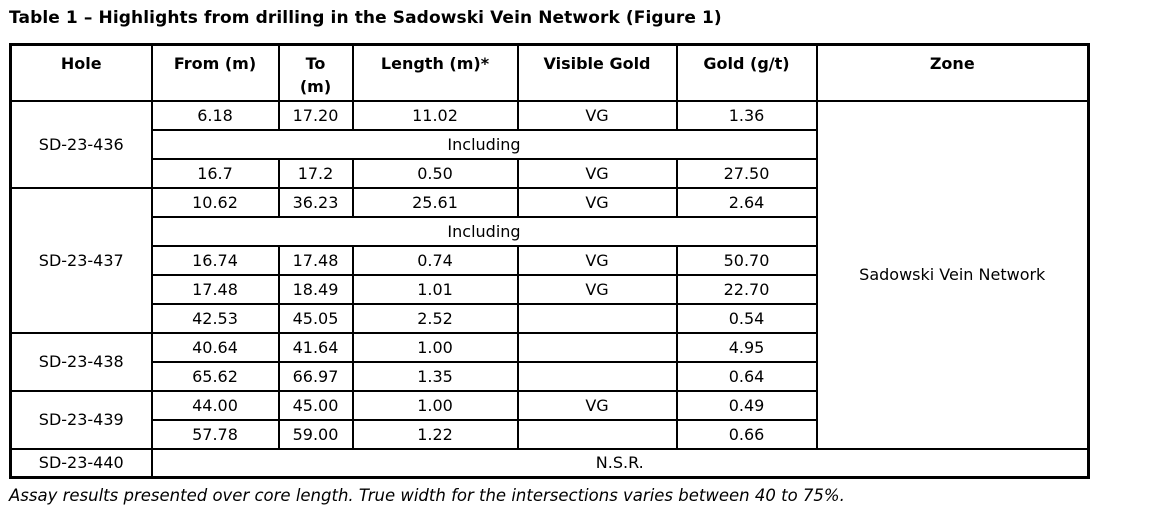 Image resolution: width=1149 pixels, height=522 pixels. Describe the element at coordinates (215, 202) in the screenshot. I see `cell-from: 10.62` at that location.